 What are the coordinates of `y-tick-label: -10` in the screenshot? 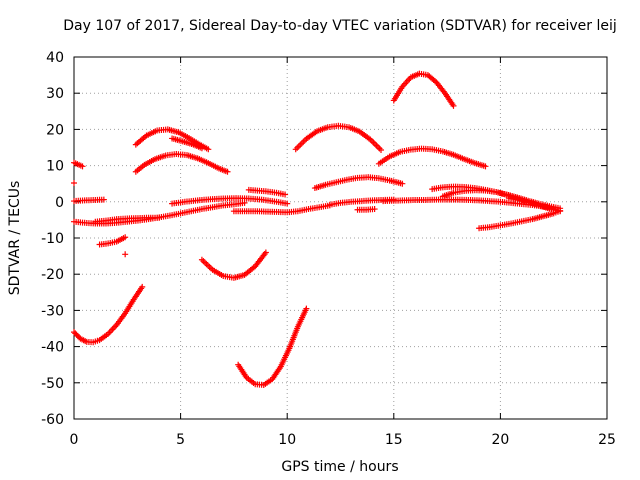 It's located at (52, 239).